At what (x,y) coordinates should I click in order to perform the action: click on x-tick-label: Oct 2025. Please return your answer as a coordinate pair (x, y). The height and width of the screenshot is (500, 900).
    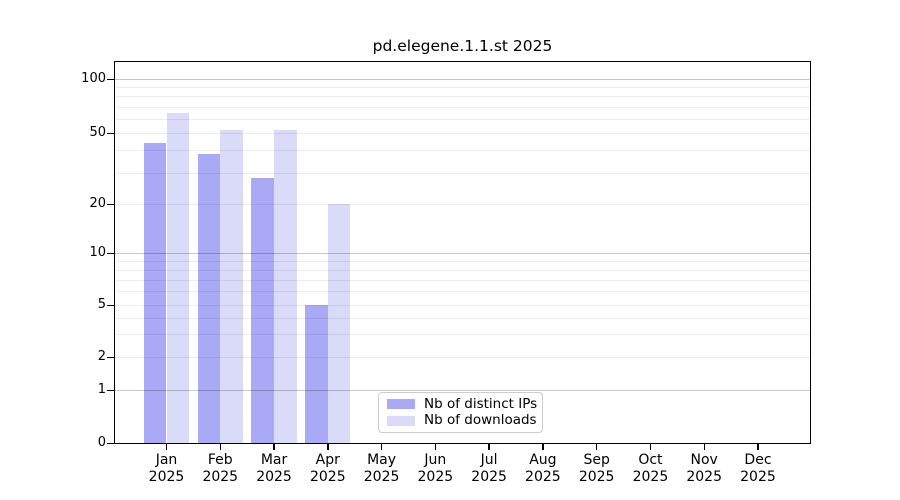
    Looking at the image, I should click on (650, 468).